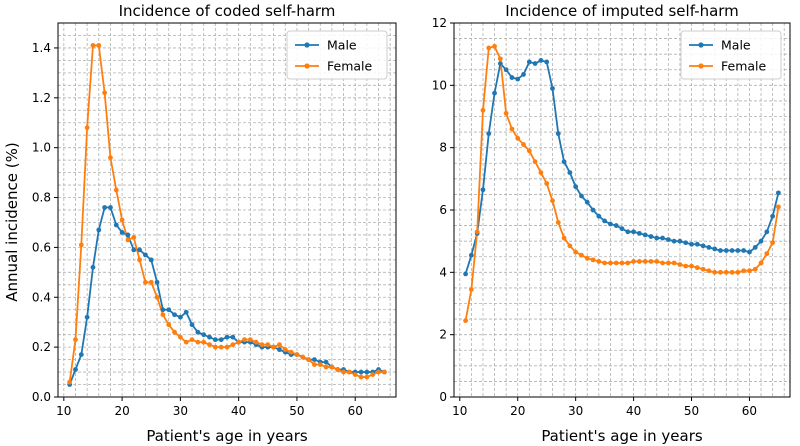  What do you see at coordinates (443, 335) in the screenshot?
I see `y-tick-label: 2` at bounding box center [443, 335].